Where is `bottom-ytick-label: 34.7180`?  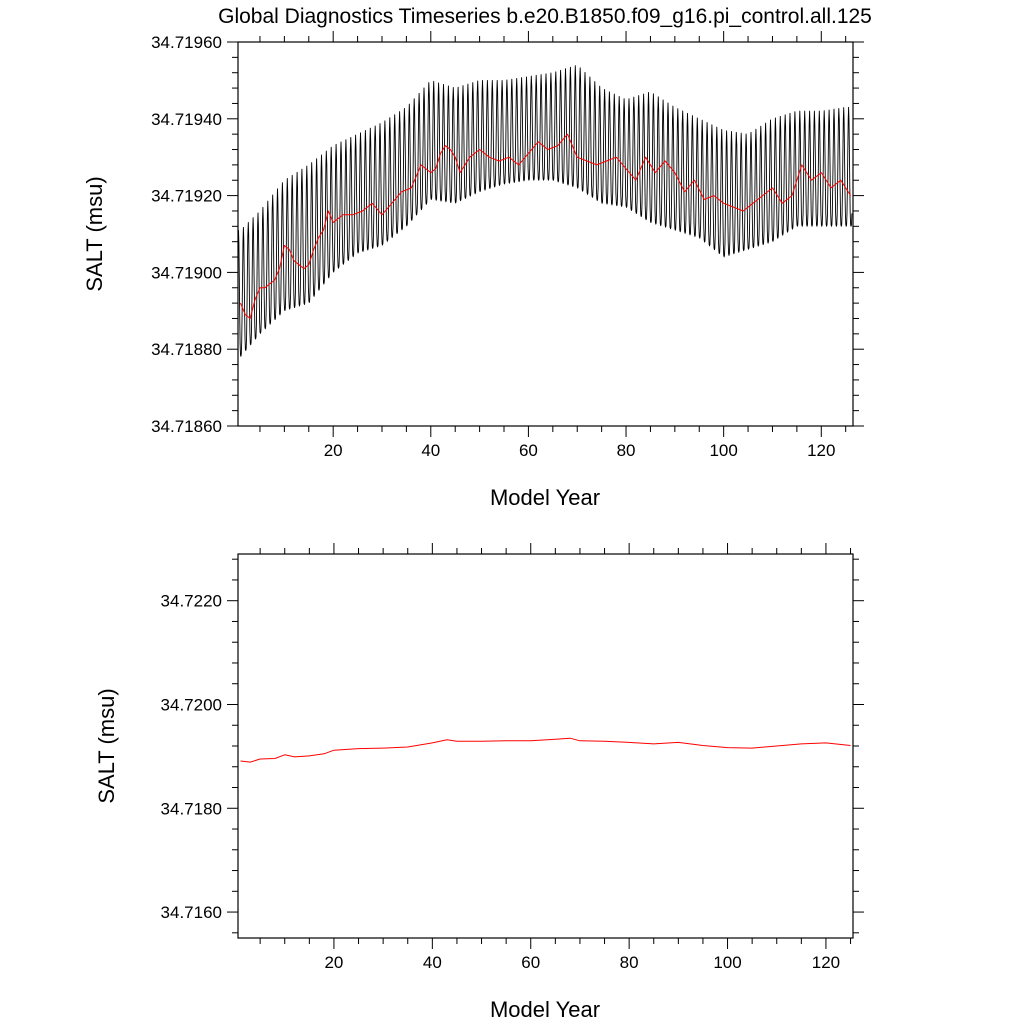
bottom-ytick-label: 34.7180 is located at coordinates (191, 808).